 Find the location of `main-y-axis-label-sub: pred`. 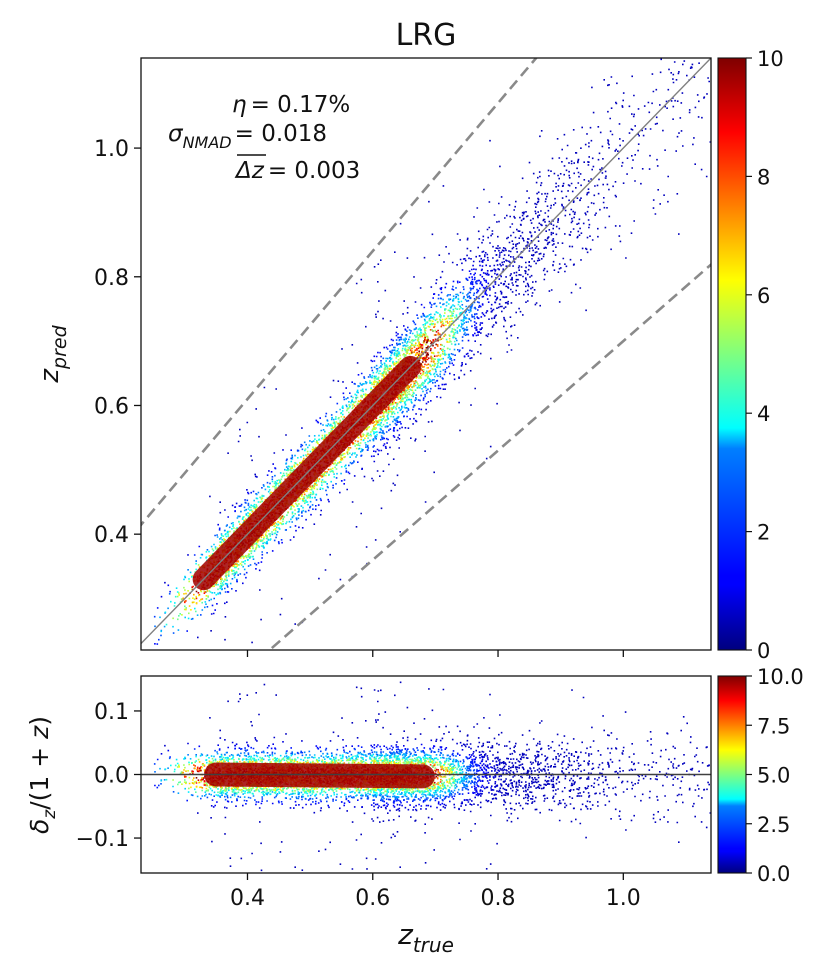

main-y-axis-label-sub: pred is located at coordinates (60, 347).